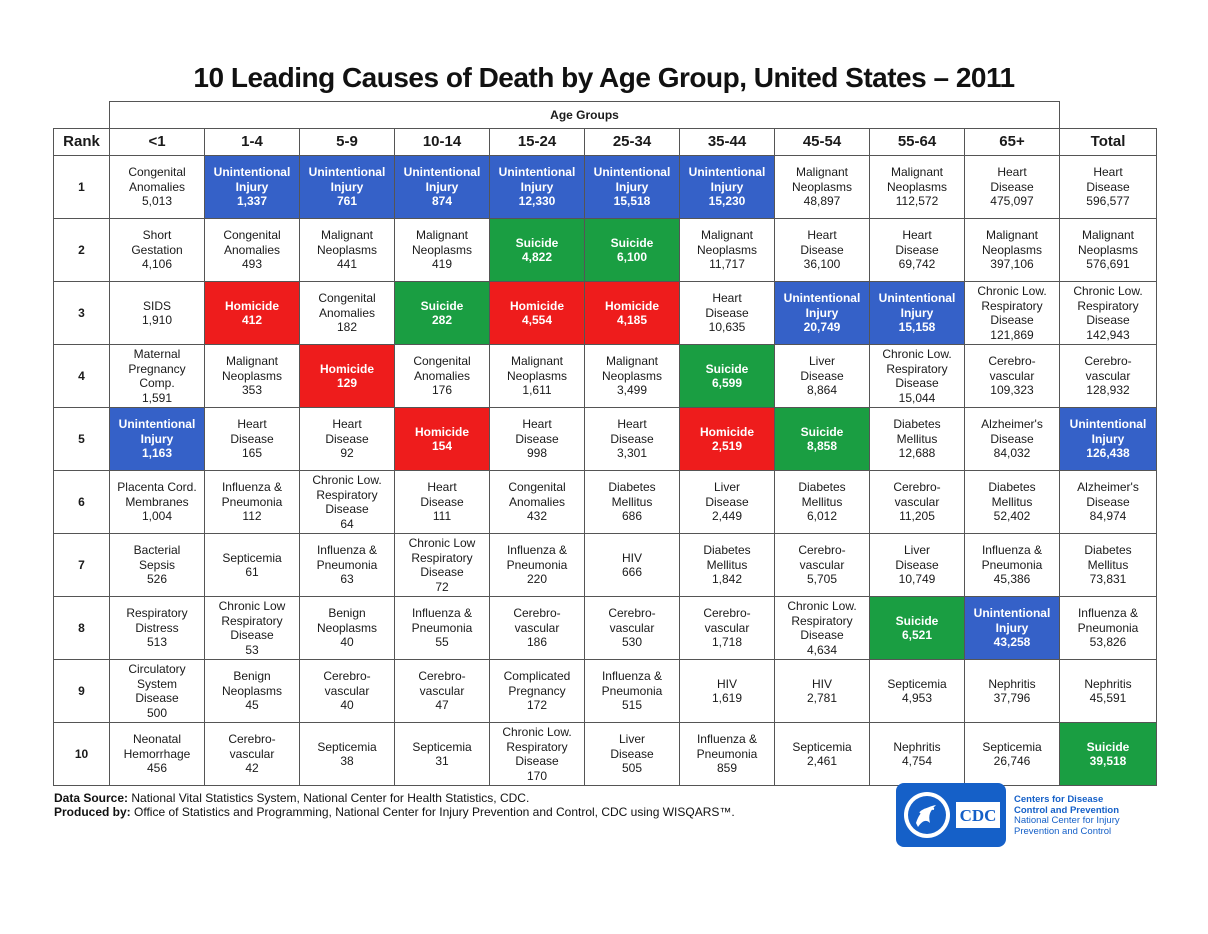 The width and height of the screenshot is (1208, 934). Describe the element at coordinates (91, 798) in the screenshot. I see `data-source-label: Data Source:` at that location.